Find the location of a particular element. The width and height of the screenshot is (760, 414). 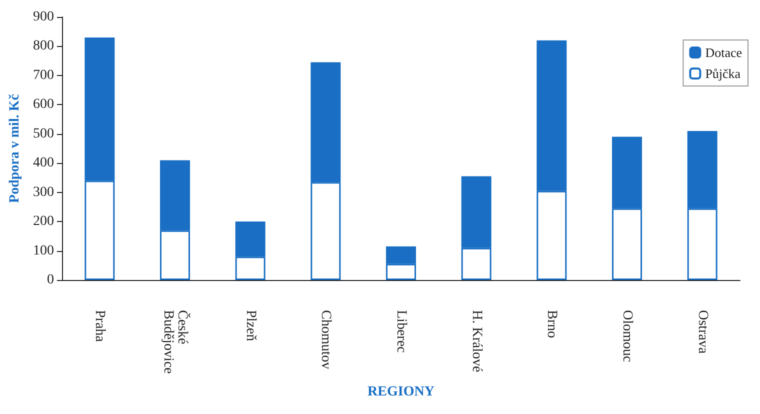

x-tick-label: Brno is located at coordinates (552, 324).